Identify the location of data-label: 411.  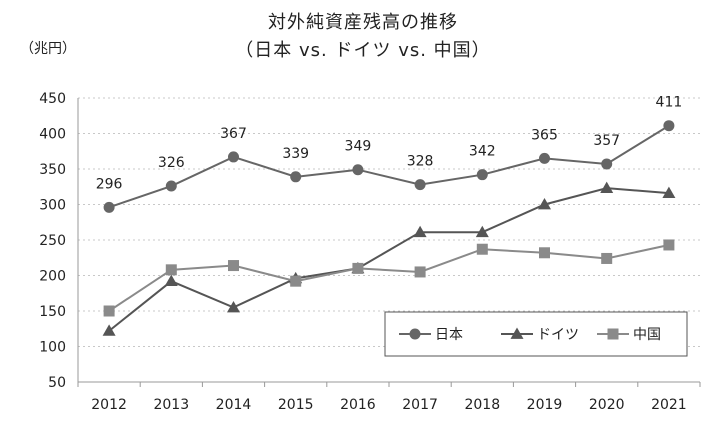
(669, 103).